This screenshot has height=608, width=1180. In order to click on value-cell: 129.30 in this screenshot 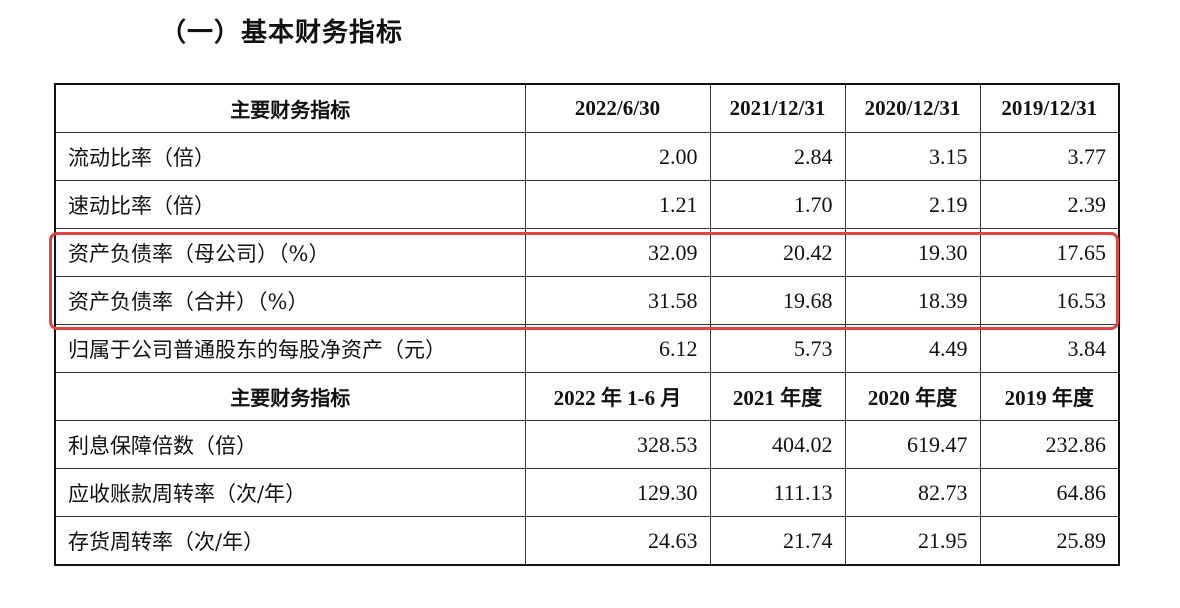, I will do `click(617, 492)`.